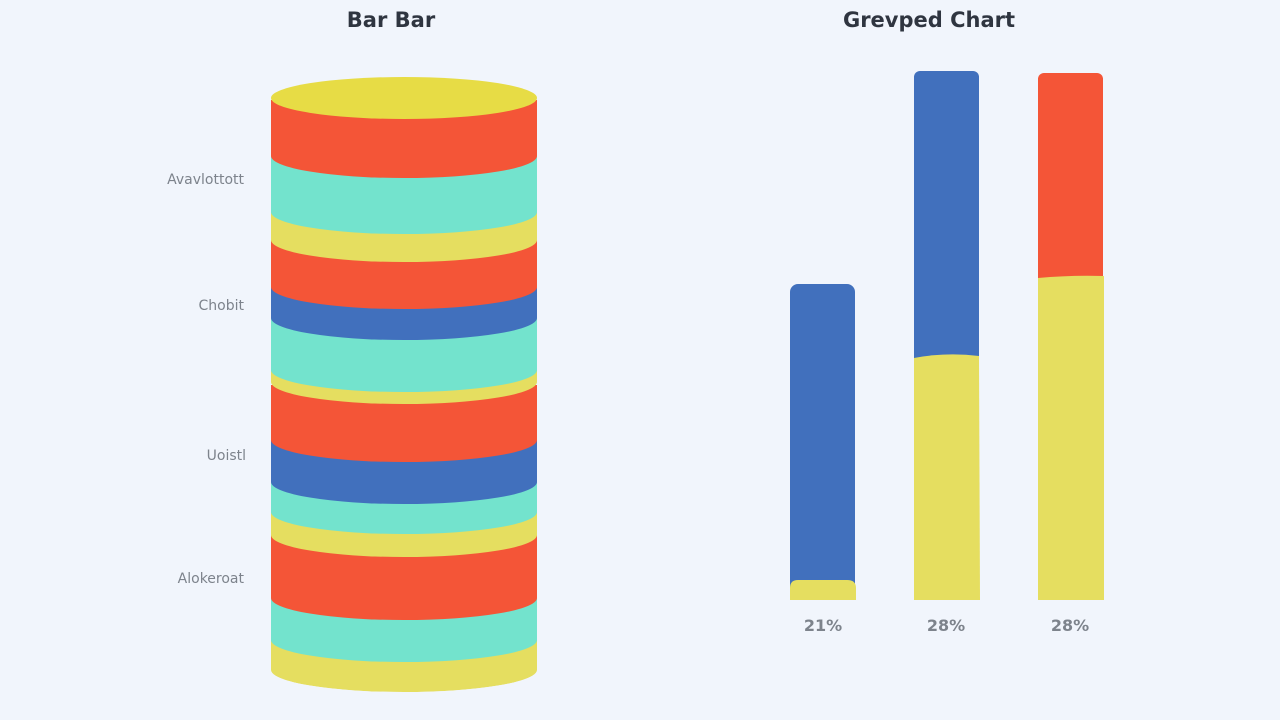  What do you see at coordinates (946, 221) in the screenshot?
I see `bar-2-segment-blue` at bounding box center [946, 221].